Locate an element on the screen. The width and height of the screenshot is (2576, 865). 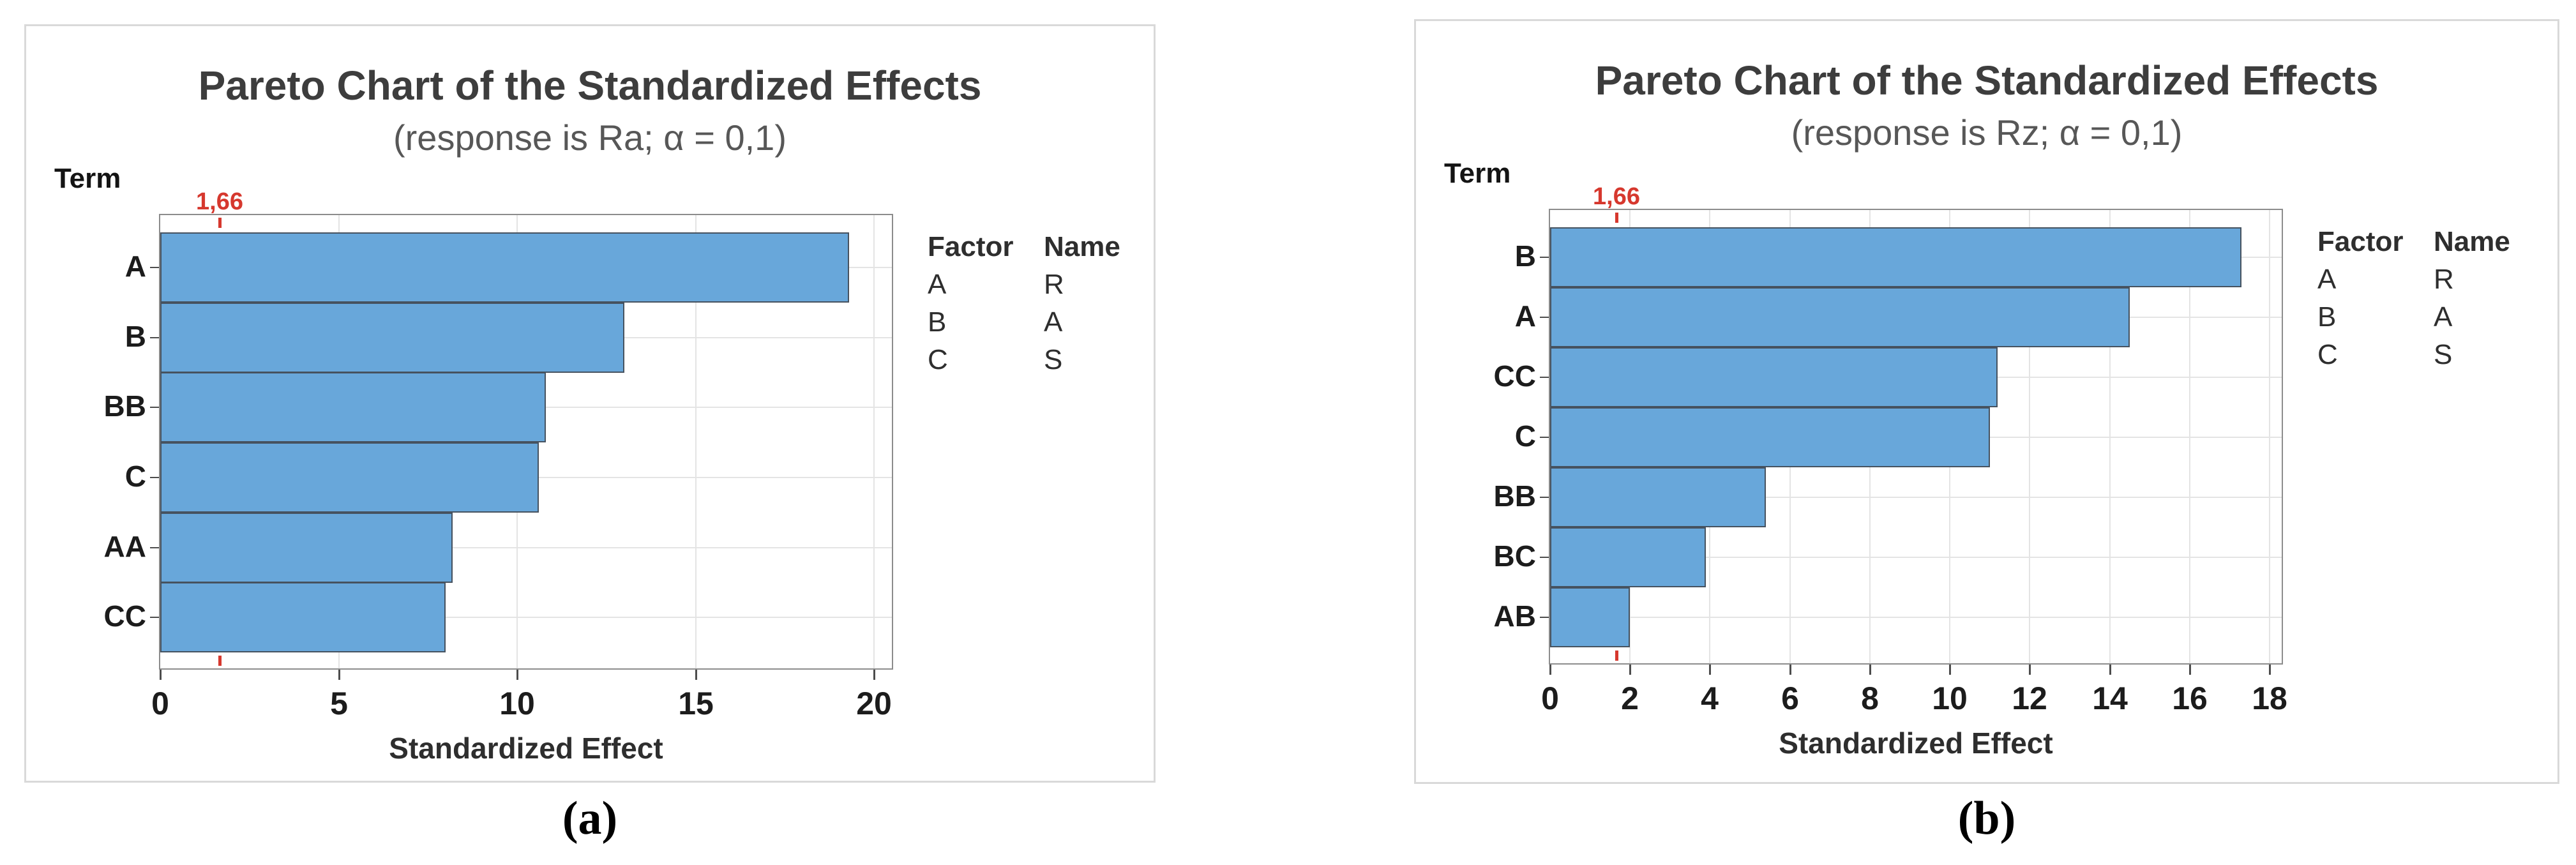
category-label-AB: AB is located at coordinates (1514, 616).